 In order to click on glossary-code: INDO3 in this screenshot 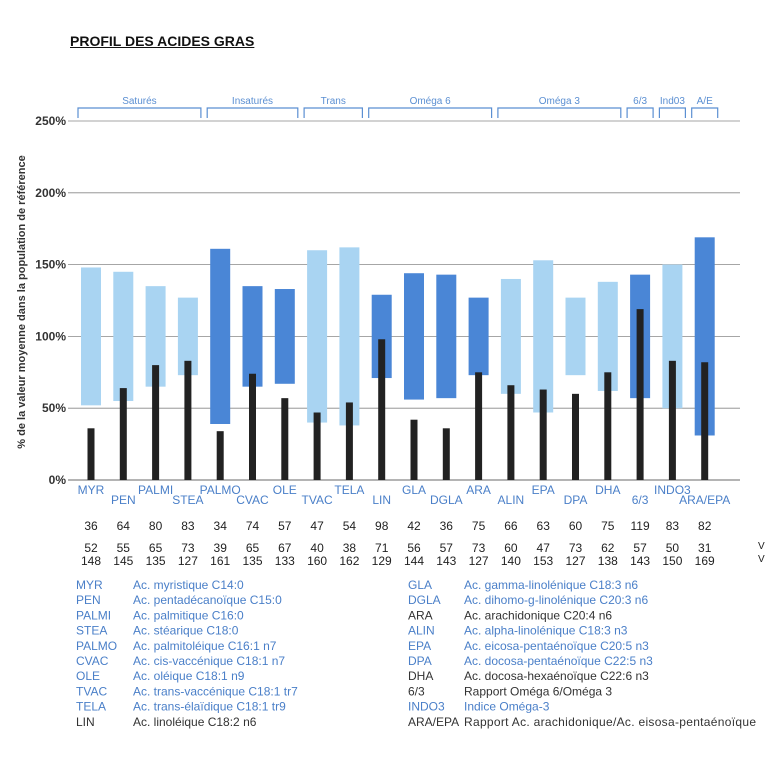, I will do `click(426, 707)`.